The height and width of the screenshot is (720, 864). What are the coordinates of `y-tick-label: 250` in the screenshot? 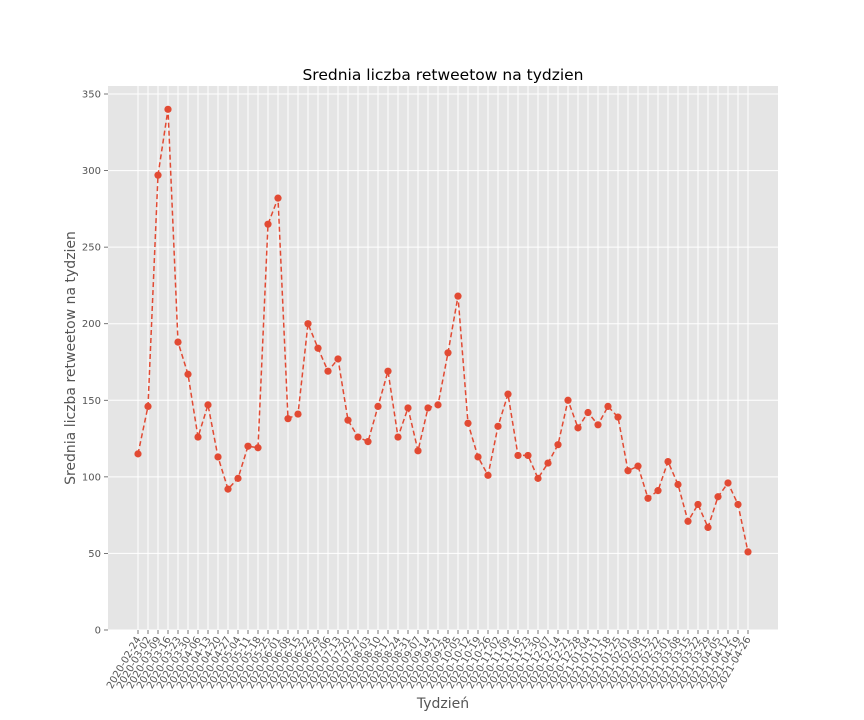 It's located at (91, 248).